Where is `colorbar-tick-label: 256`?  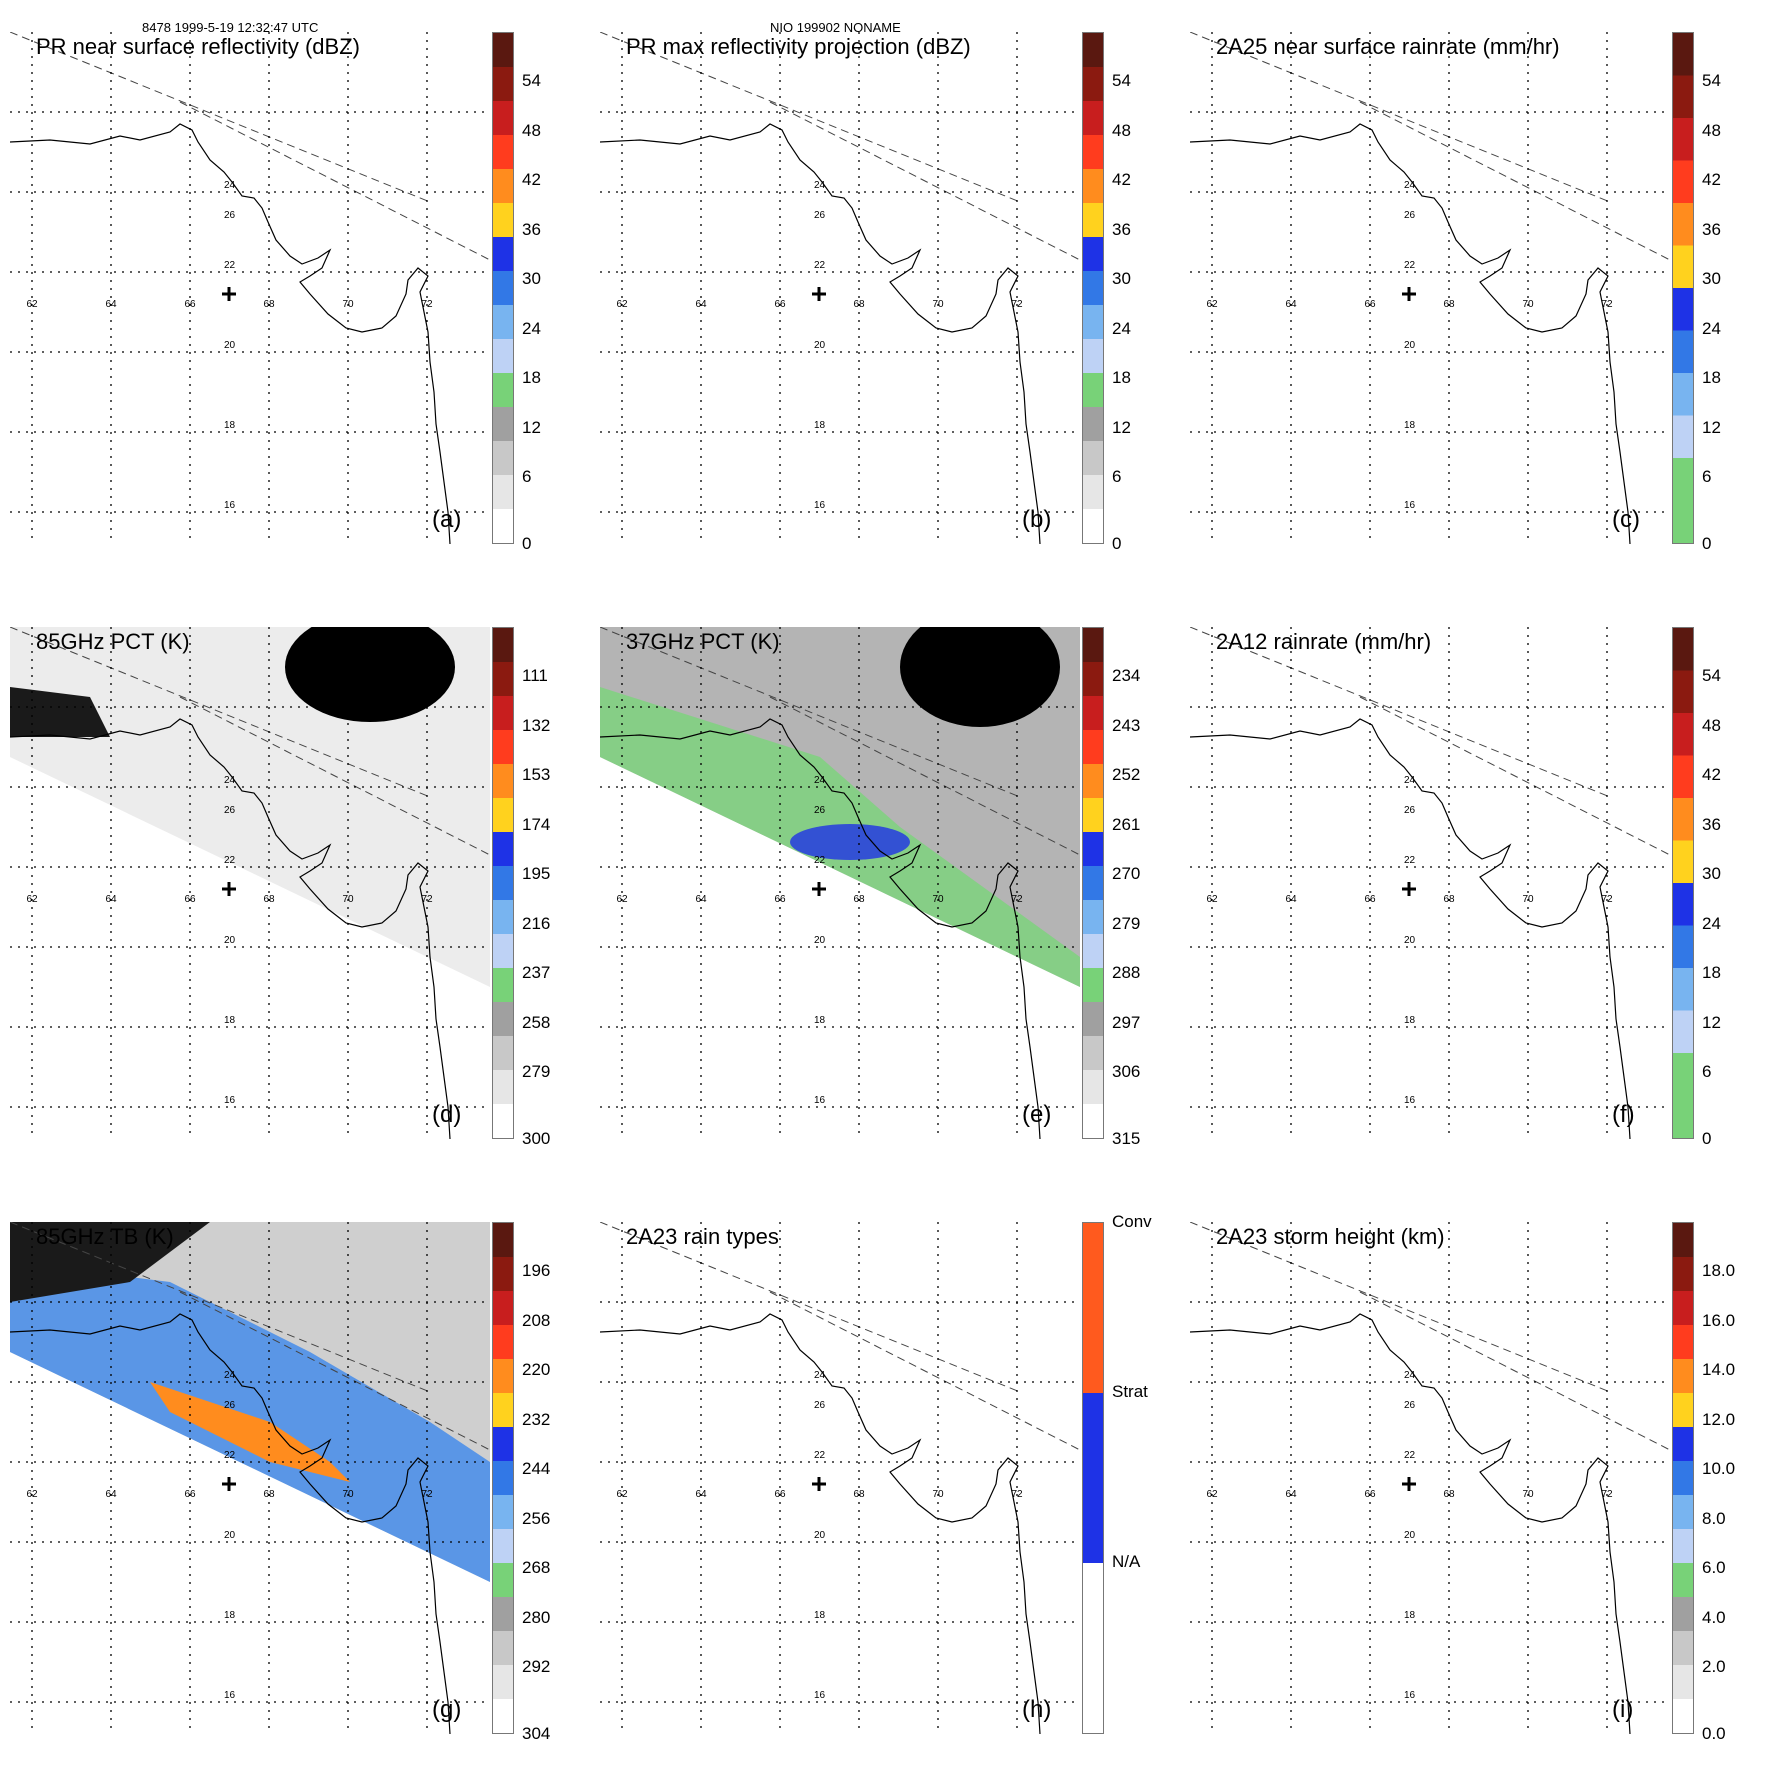
colorbar-tick-label: 256 is located at coordinates (536, 1518).